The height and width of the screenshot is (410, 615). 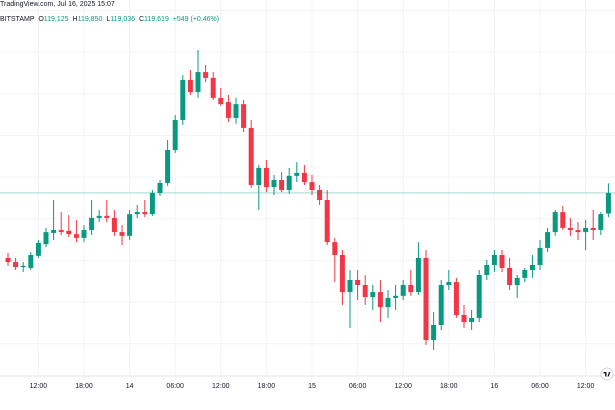 What do you see at coordinates (122, 19) in the screenshot?
I see `quote-value: 119,036` at bounding box center [122, 19].